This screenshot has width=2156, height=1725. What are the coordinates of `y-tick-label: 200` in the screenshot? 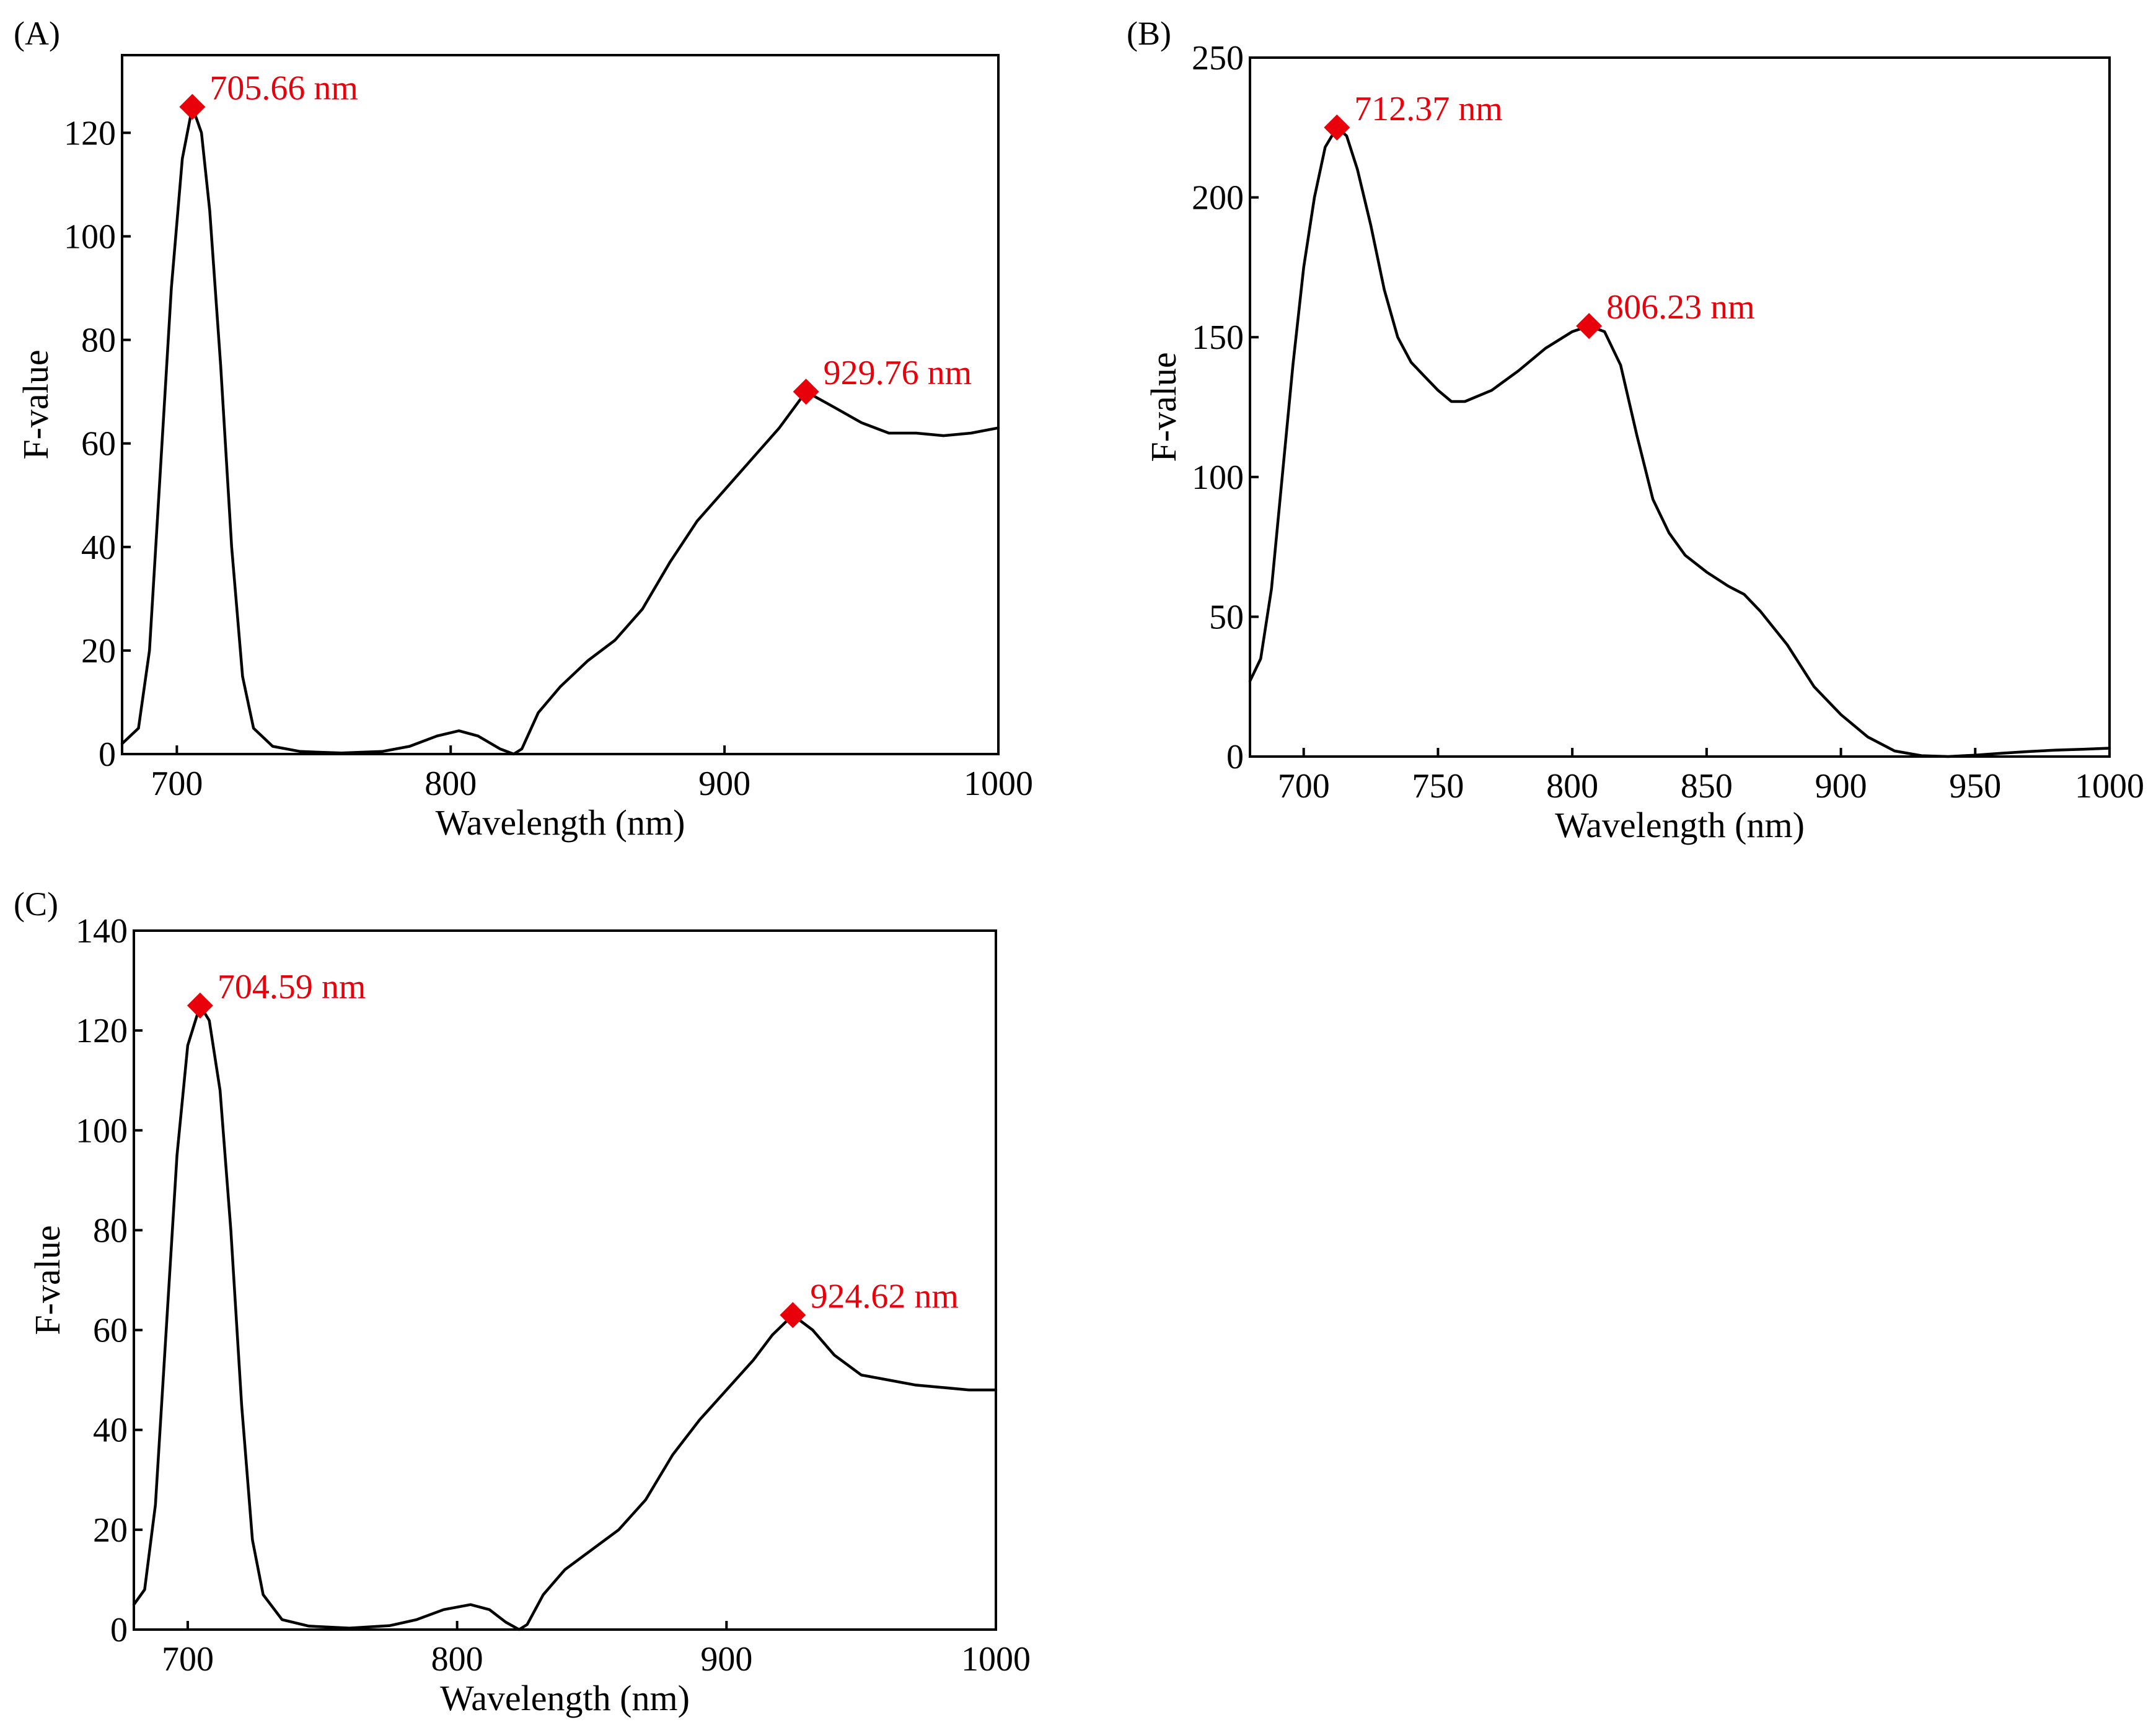 It's located at (1218, 198).